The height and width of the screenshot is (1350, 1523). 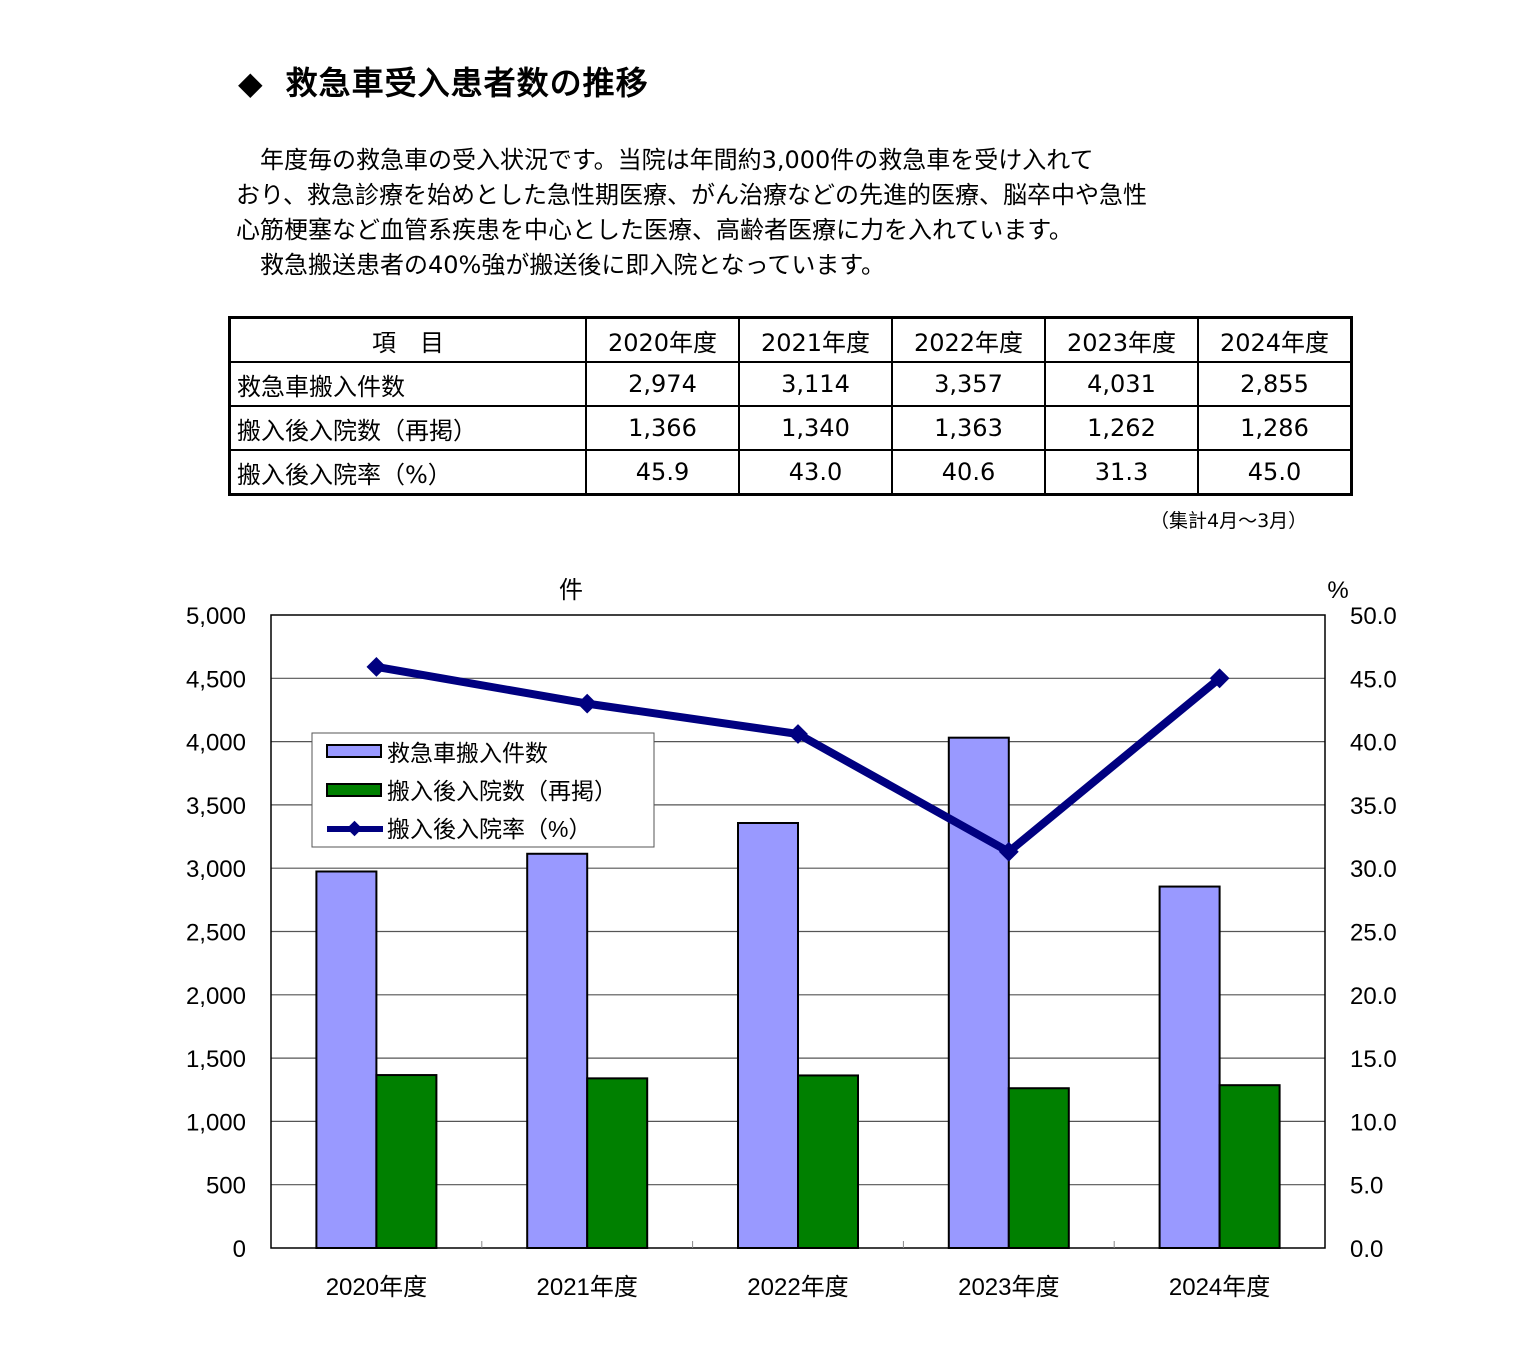 I want to click on header-year: 2022年度, so click(x=968, y=339).